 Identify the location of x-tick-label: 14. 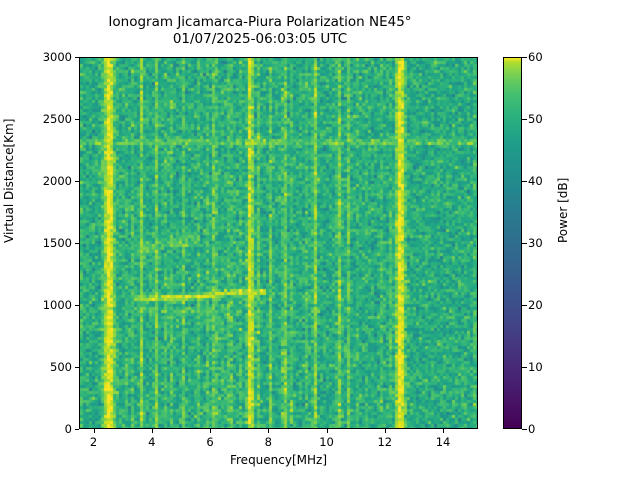
(443, 442).